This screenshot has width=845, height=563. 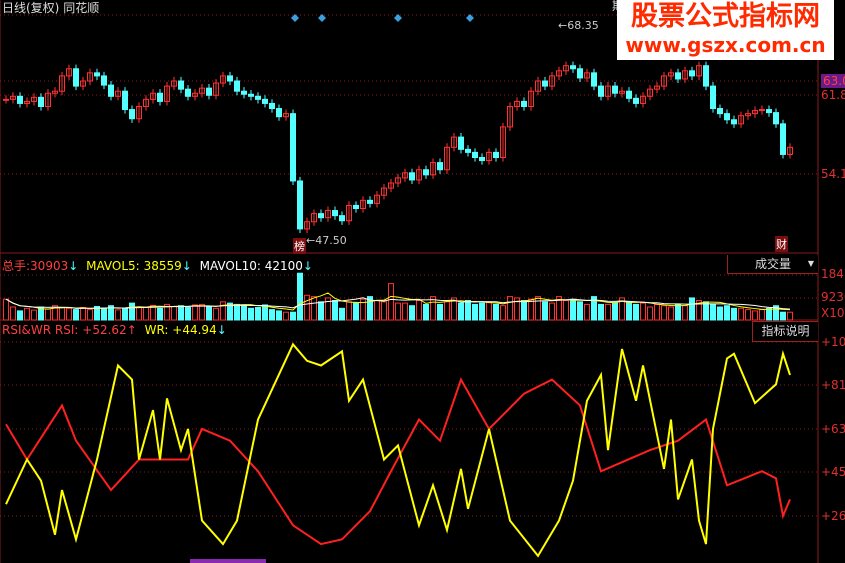 I want to click on mavol5-value: 38559, so click(x=162, y=266).